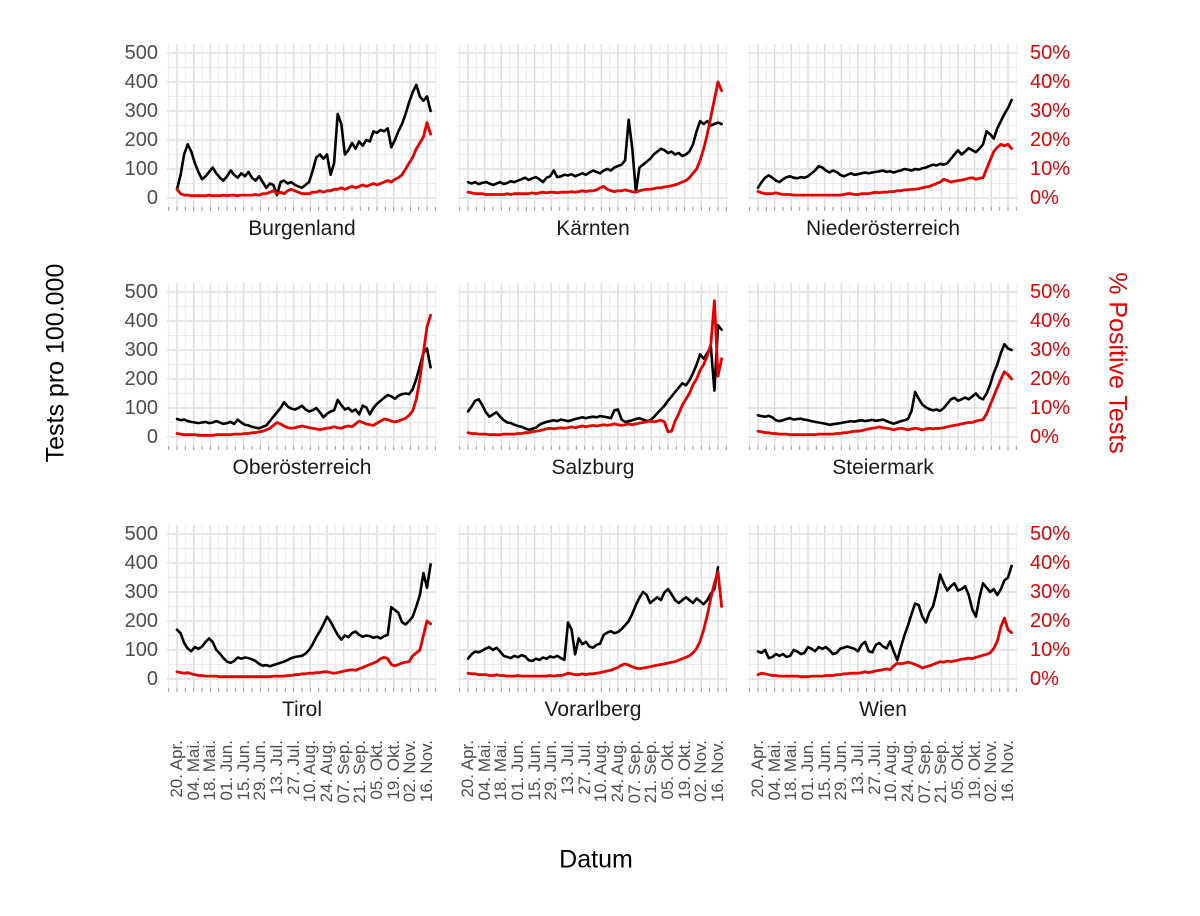 The image size is (1200, 916). What do you see at coordinates (883, 467) in the screenshot?
I see `panel-title: Steiermark` at bounding box center [883, 467].